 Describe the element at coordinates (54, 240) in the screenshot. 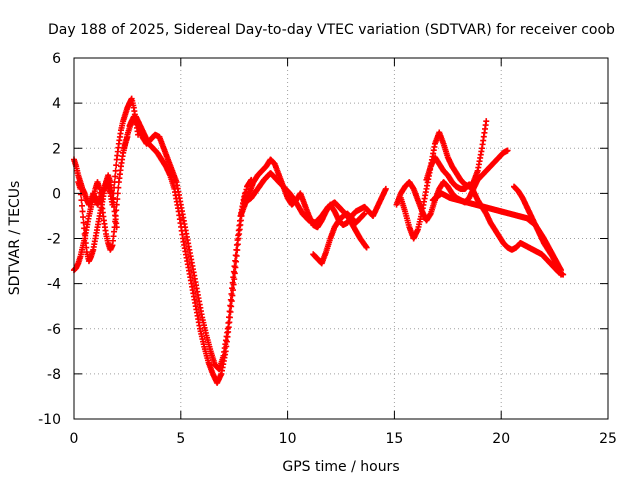

I see `y-tick-label: -2` at that location.